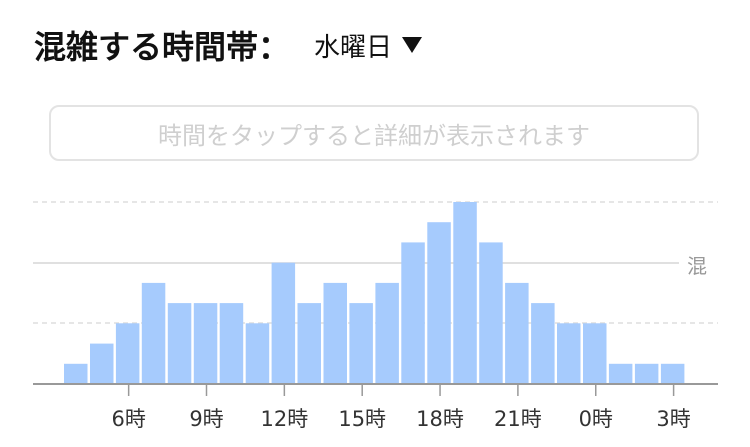 Image resolution: width=750 pixels, height=447 pixels. I want to click on tick-label: 18時, so click(440, 419).